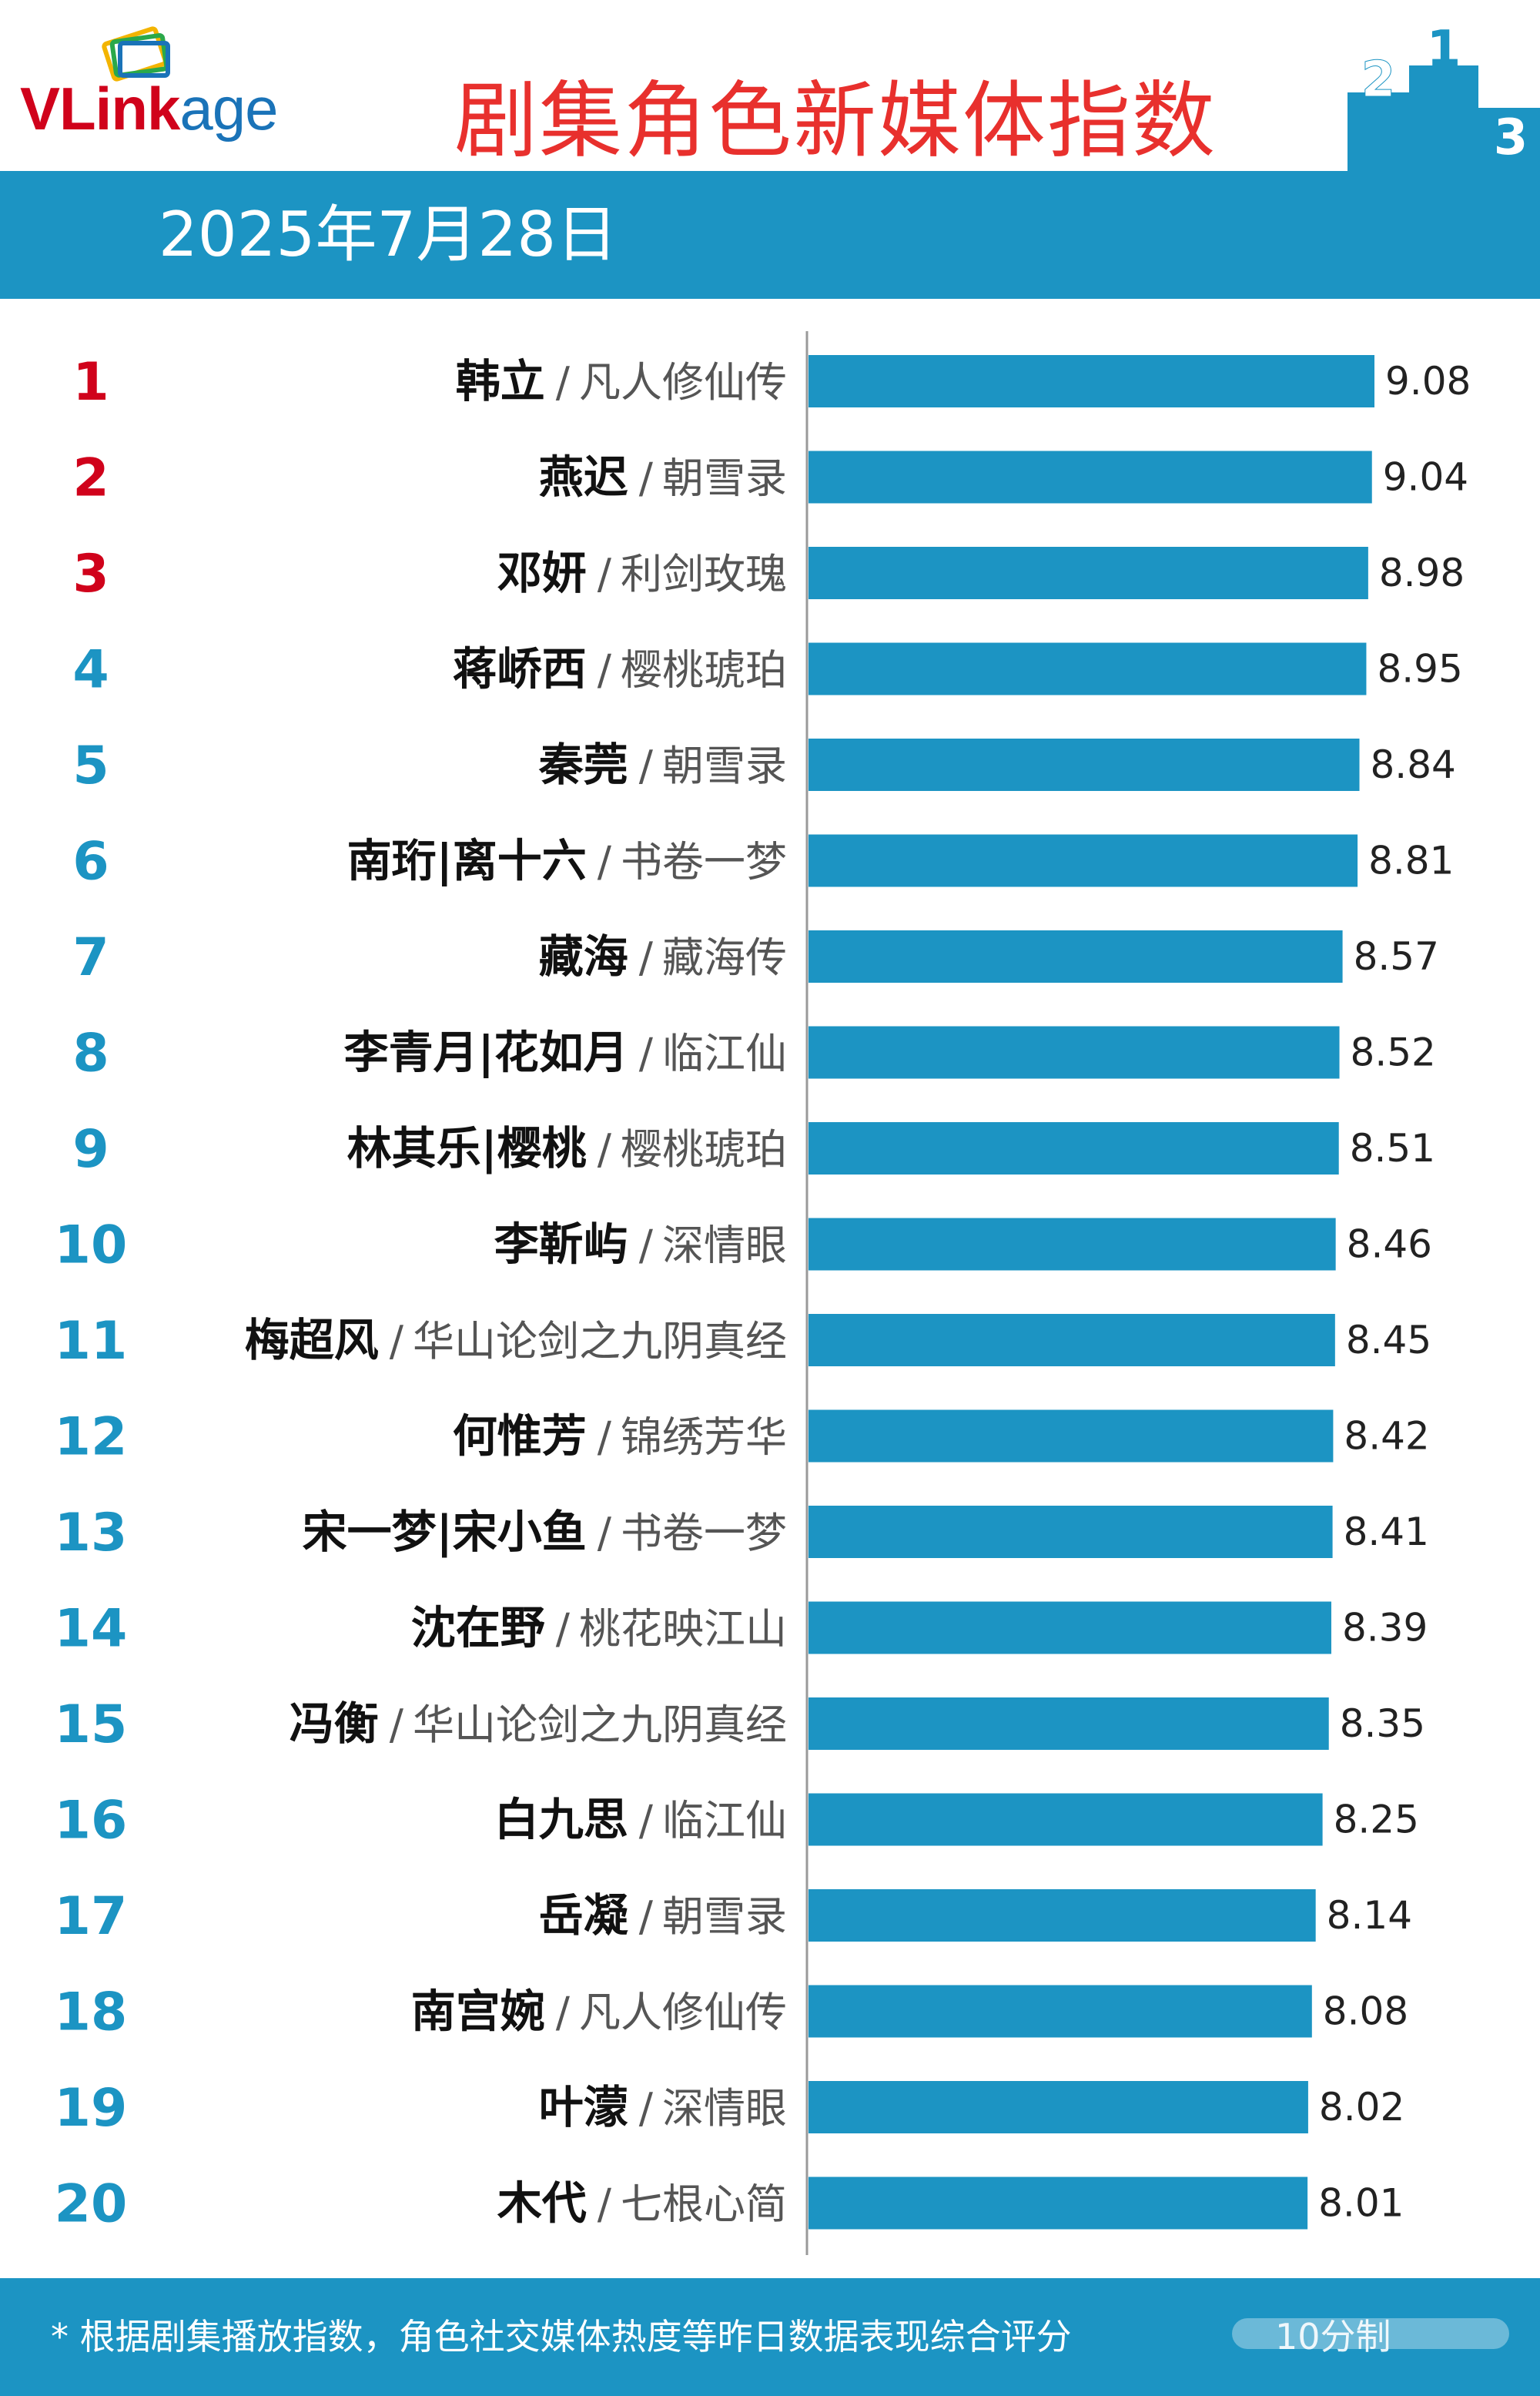 The height and width of the screenshot is (2396, 1540). Describe the element at coordinates (136, 54) in the screenshot. I see `logo-cards-icon` at that location.